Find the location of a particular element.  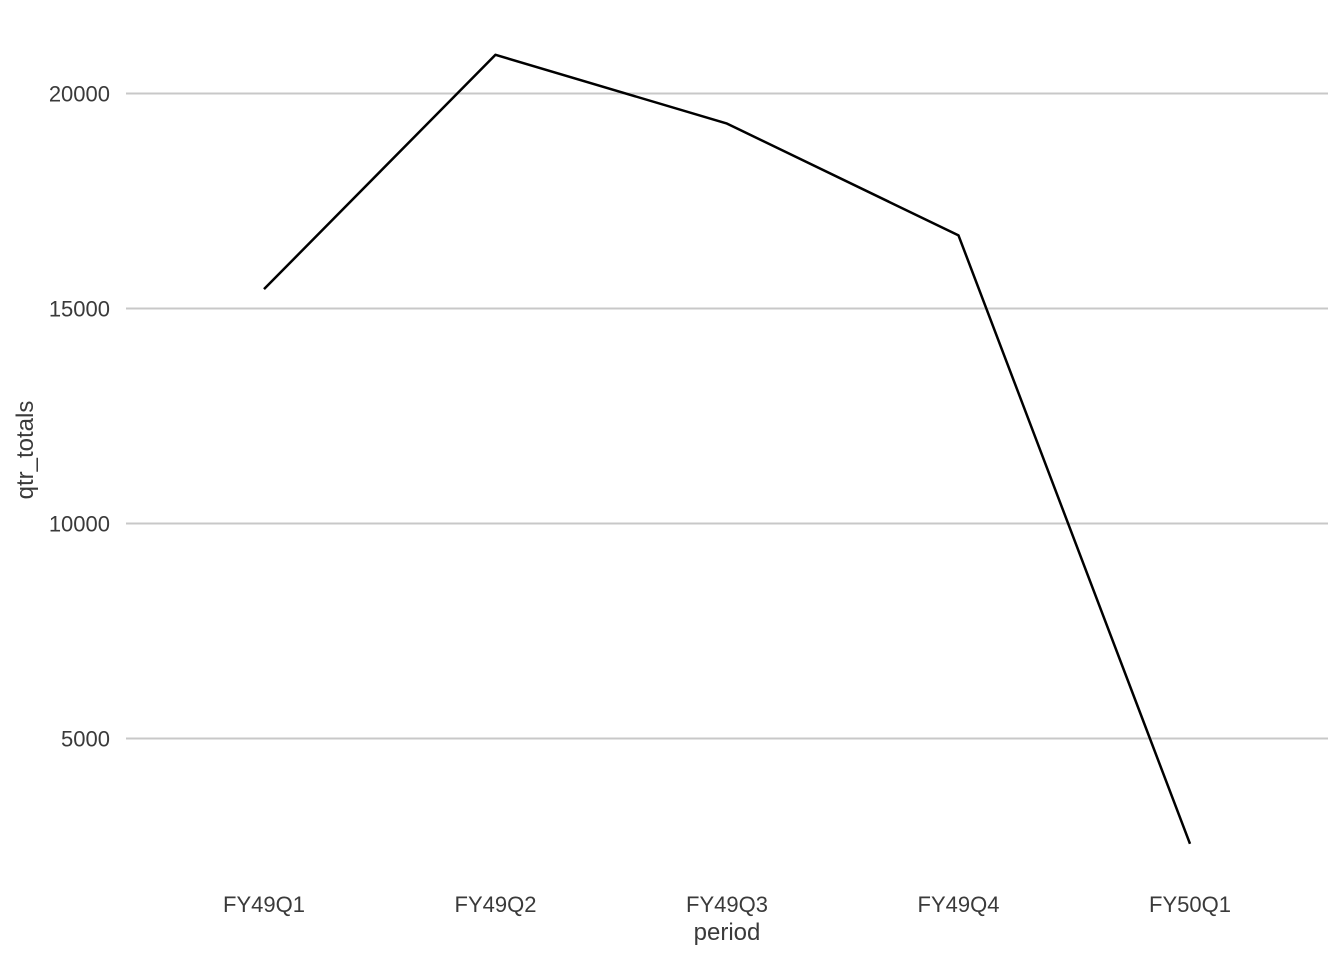

y-tick-label: 20000 is located at coordinates (79, 94).